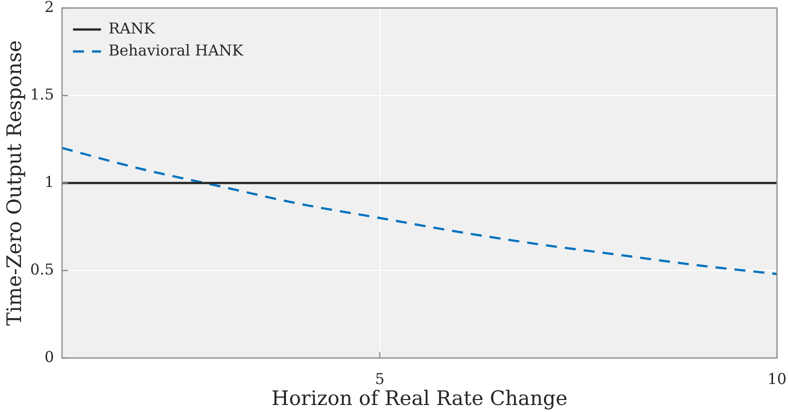  What do you see at coordinates (49, 357) in the screenshot?
I see `y-tick-label: 0` at bounding box center [49, 357].